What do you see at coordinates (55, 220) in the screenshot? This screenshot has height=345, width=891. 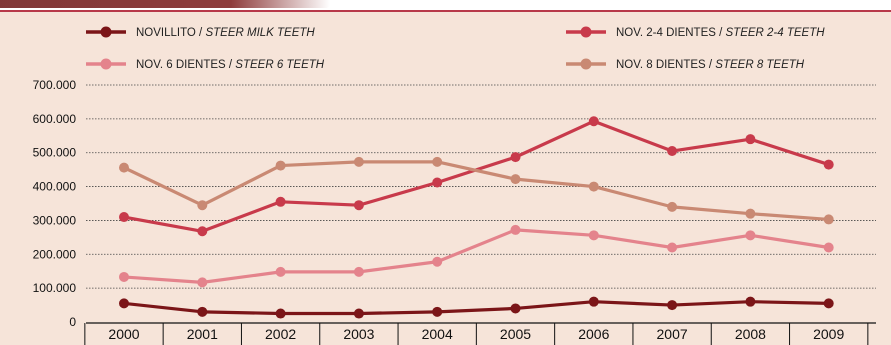 I see `y-tick-label: 300.000` at bounding box center [55, 220].